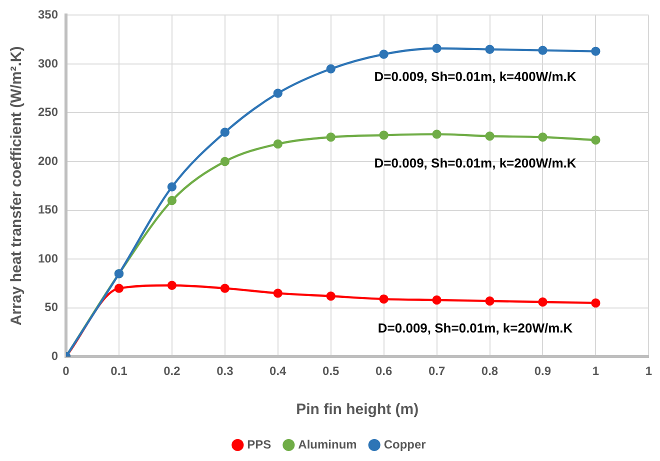 The image size is (660, 461). I want to click on y-tick-label: 50, so click(51, 307).